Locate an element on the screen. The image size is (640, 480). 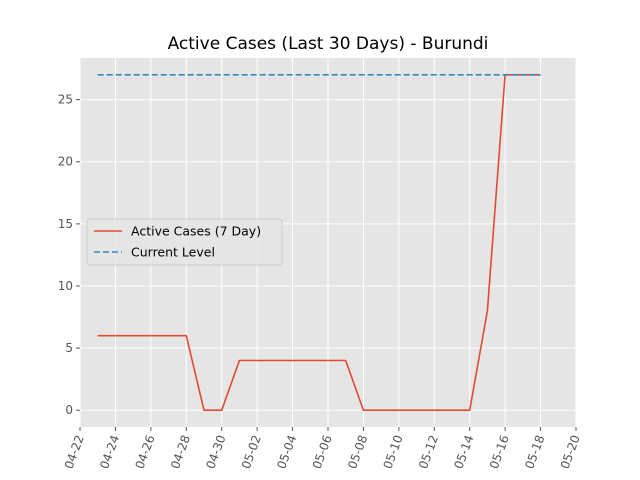
x-tick-label: 05-16 is located at coordinates (499, 452).